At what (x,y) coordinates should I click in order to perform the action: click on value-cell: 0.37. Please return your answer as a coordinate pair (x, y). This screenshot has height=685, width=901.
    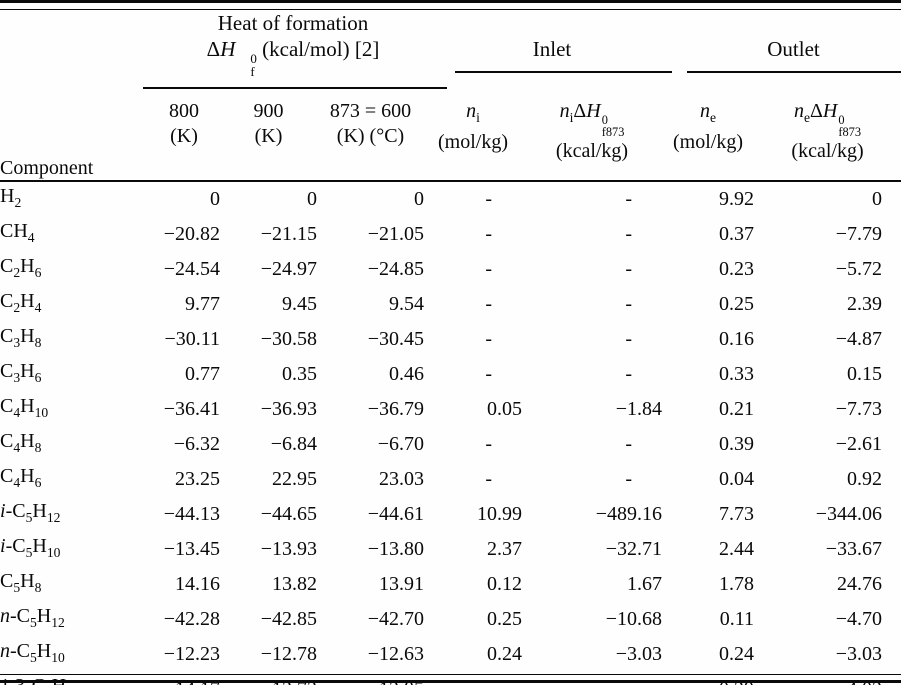
    Looking at the image, I should click on (737, 234).